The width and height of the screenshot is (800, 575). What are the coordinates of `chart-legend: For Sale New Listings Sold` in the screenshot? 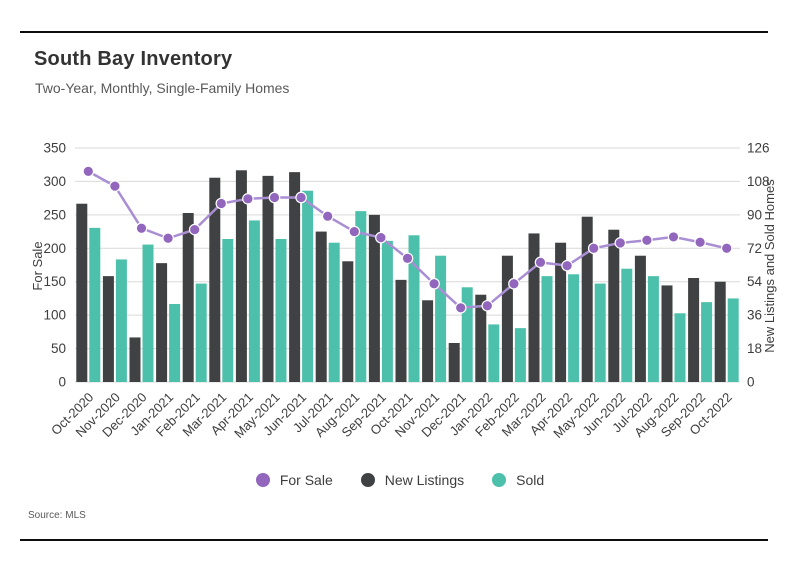 It's located at (400, 480).